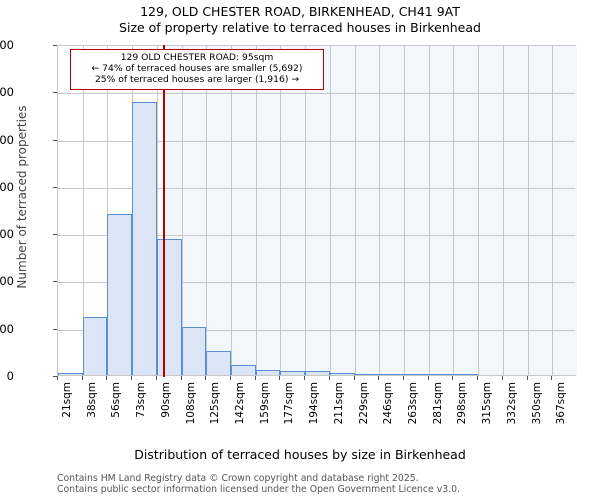 The height and width of the screenshot is (500, 600). Describe the element at coordinates (215, 403) in the screenshot. I see `x-tick-label: 125sqm` at that location.